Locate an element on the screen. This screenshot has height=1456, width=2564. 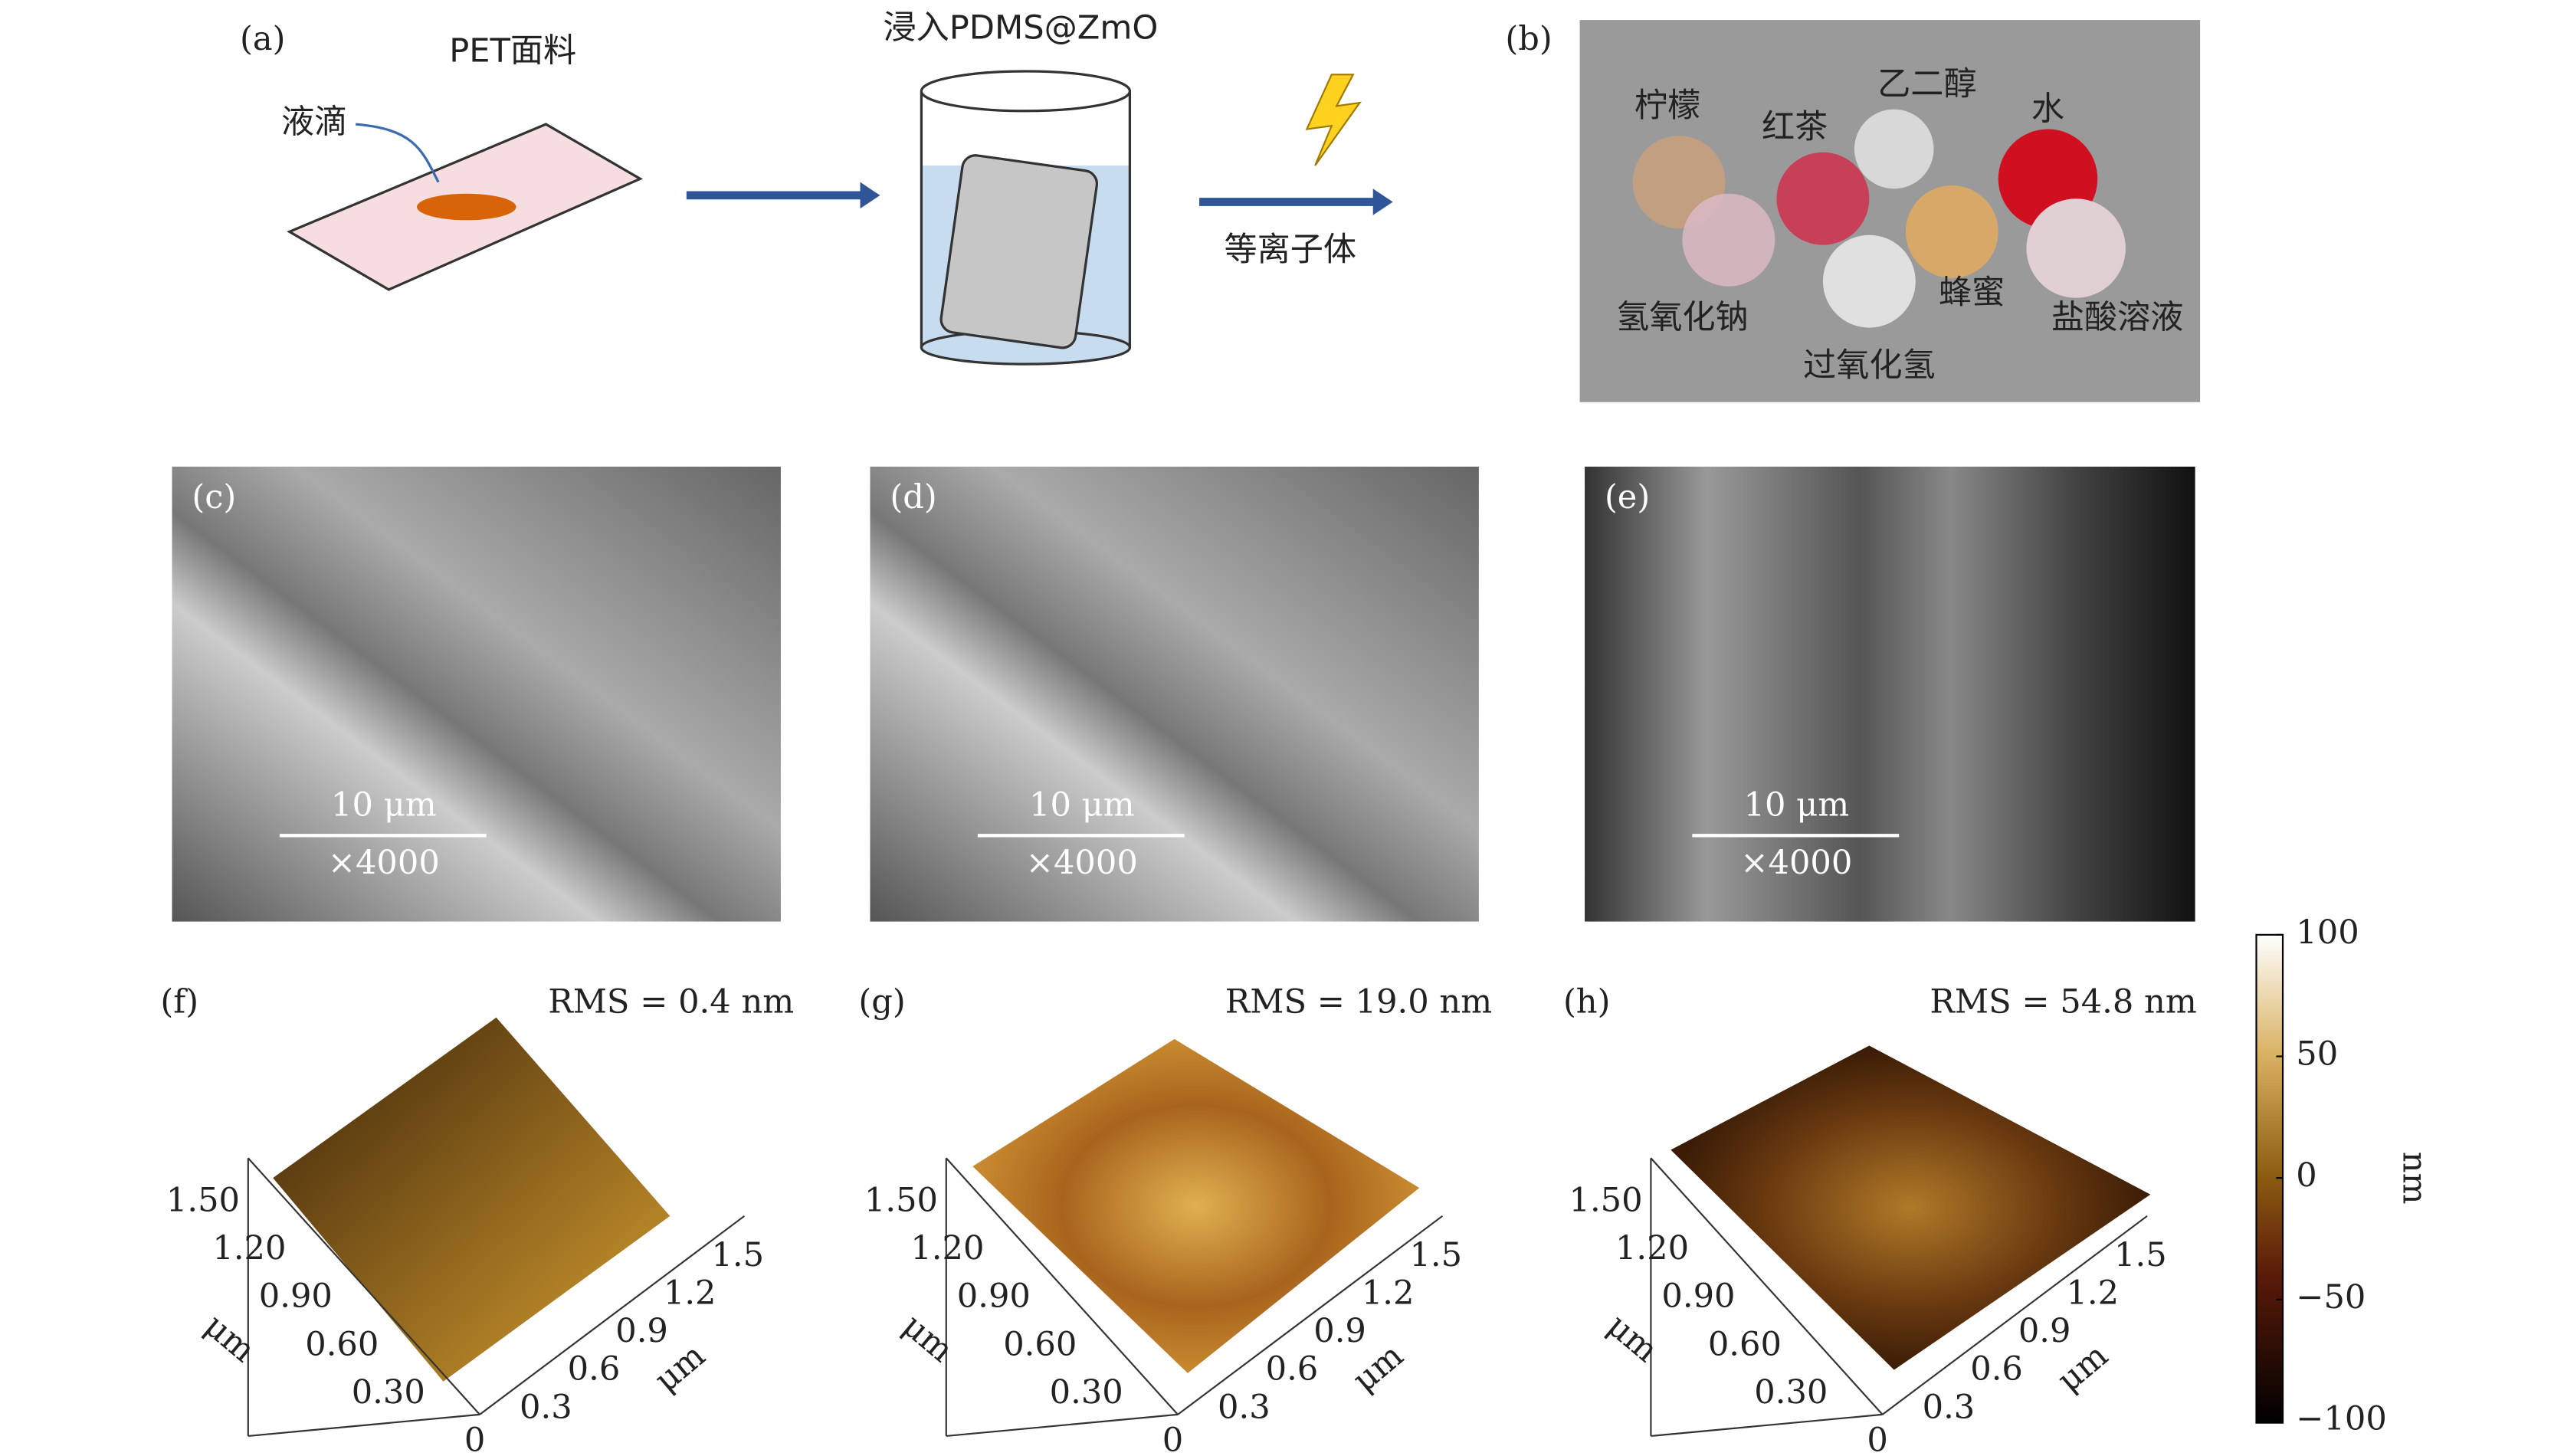
liquid-label: 过氧化氢 is located at coordinates (1869, 365).